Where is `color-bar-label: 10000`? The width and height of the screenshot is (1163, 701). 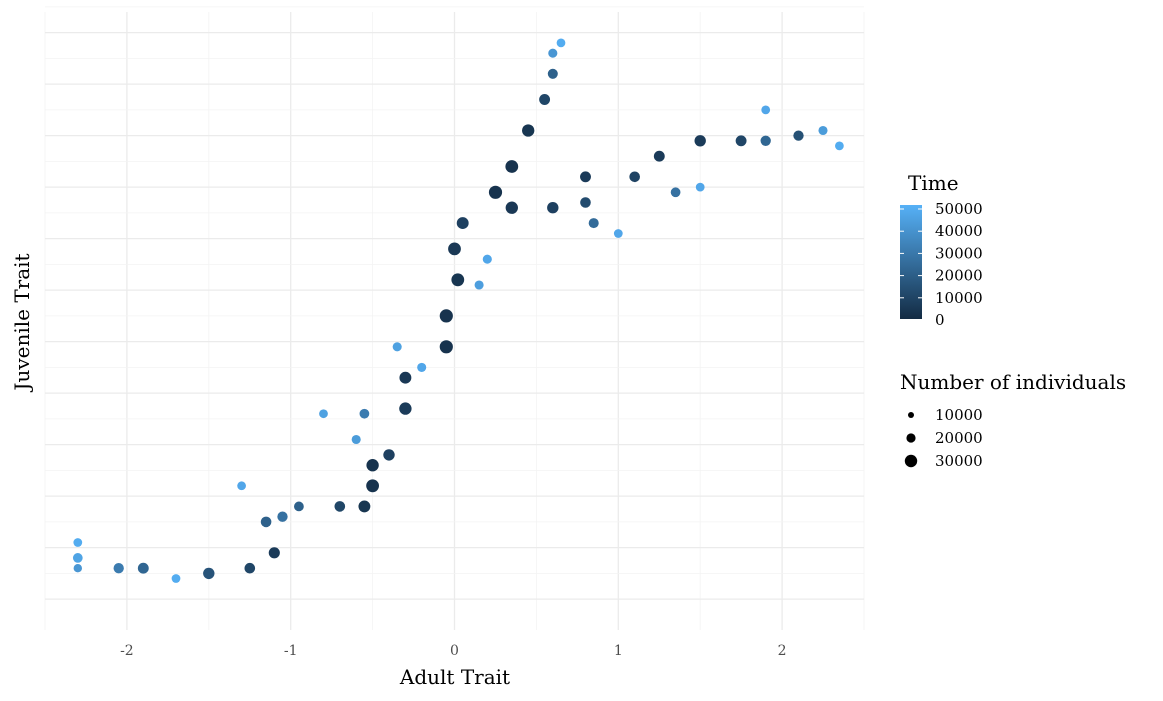 color-bar-label: 10000 is located at coordinates (959, 298).